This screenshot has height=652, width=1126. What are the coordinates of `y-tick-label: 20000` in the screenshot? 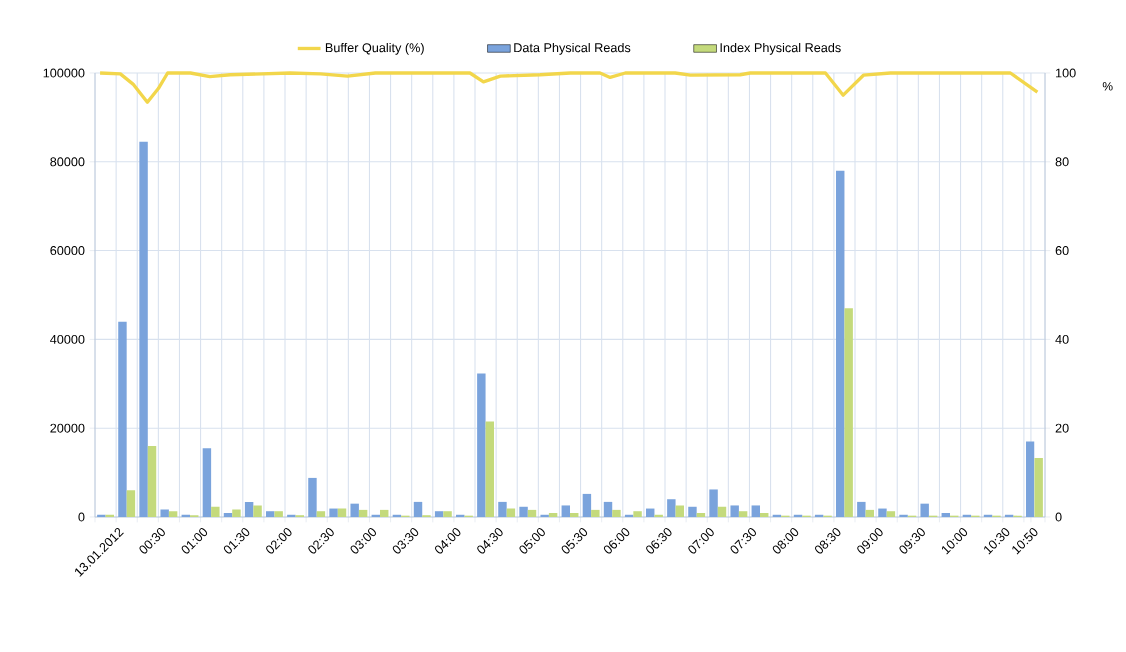 It's located at (67, 428).